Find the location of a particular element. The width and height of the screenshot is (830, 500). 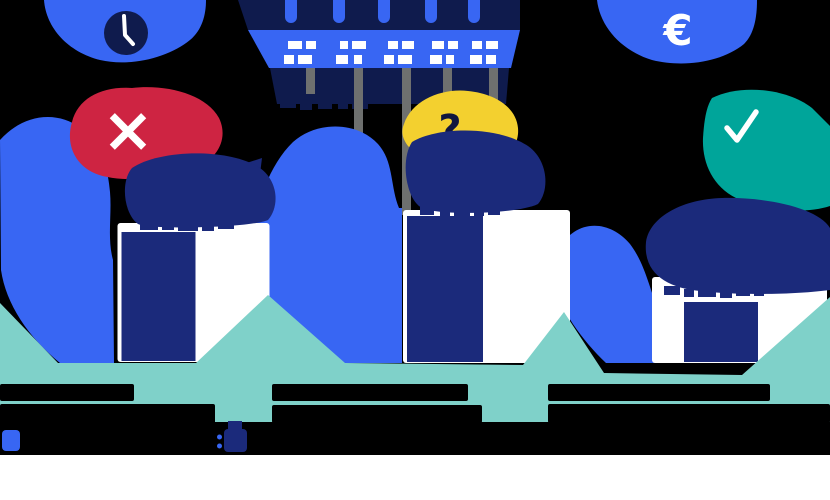

bar-left is located at coordinates (158, 296).